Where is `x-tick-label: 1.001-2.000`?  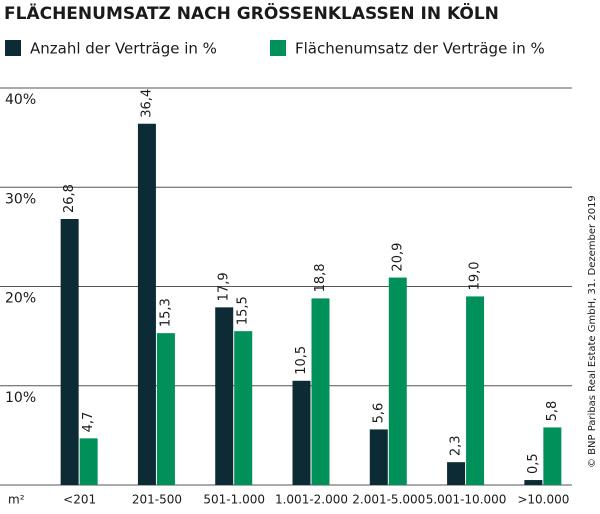 x-tick-label: 1.001-2.000 is located at coordinates (311, 500).